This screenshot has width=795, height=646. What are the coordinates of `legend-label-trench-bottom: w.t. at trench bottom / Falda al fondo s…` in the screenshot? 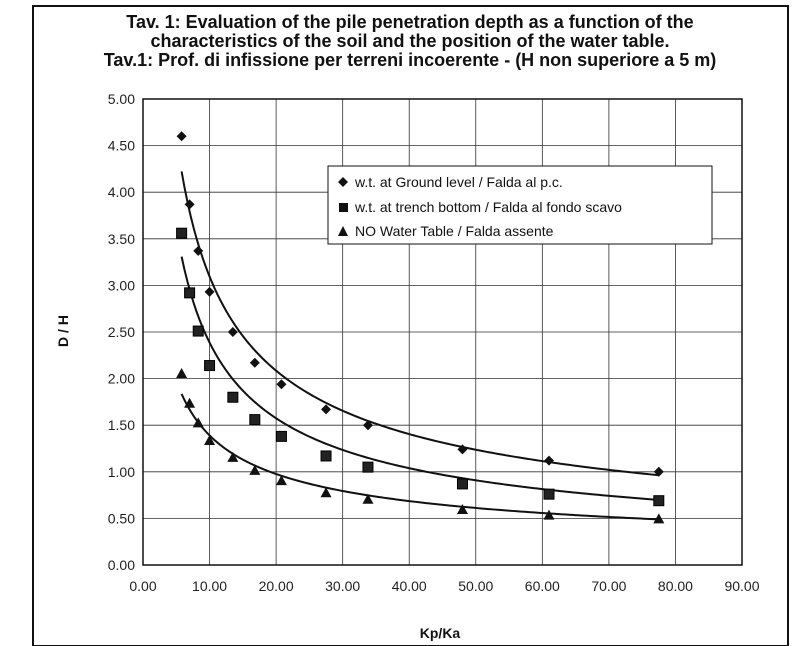 It's located at (488, 207).